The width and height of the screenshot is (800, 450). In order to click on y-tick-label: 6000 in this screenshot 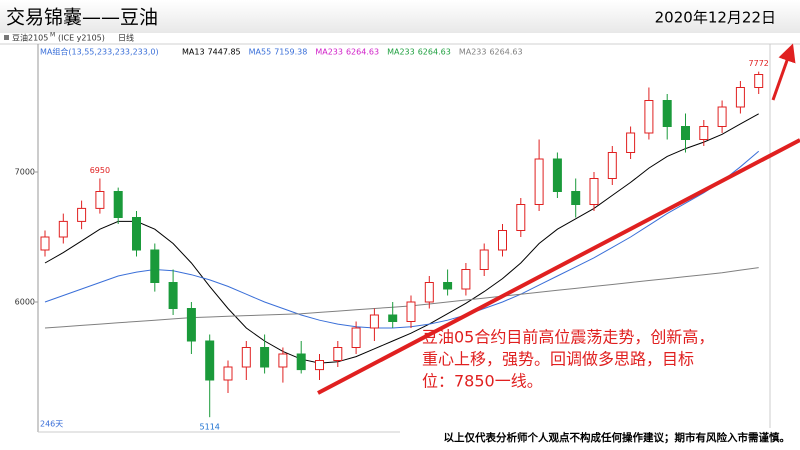, I will do `click(25, 302)`.